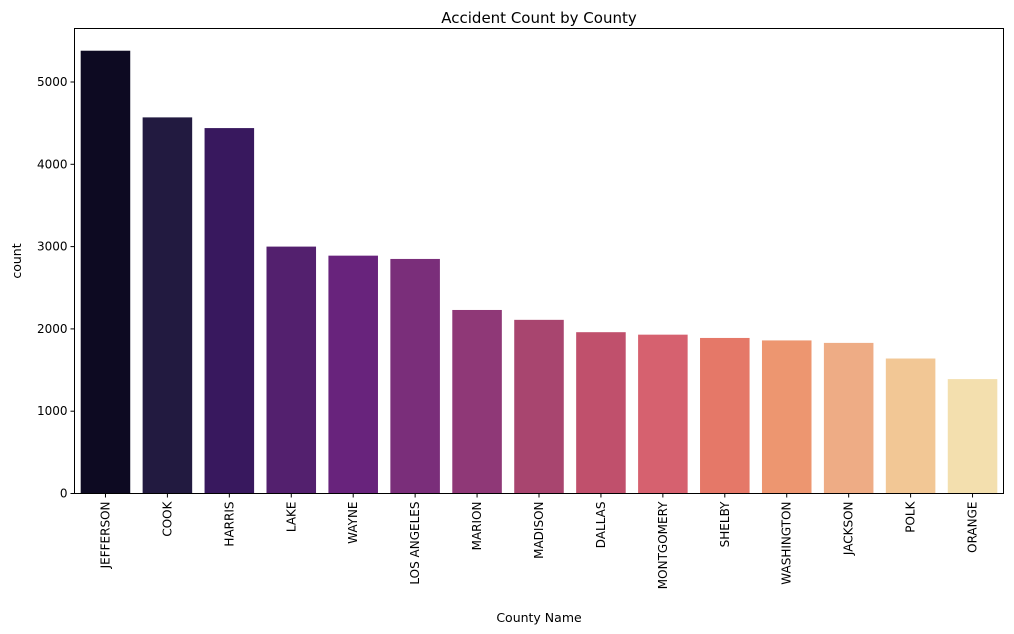 Image resolution: width=1014 pixels, height=634 pixels. I want to click on bar-jackson, so click(848, 418).